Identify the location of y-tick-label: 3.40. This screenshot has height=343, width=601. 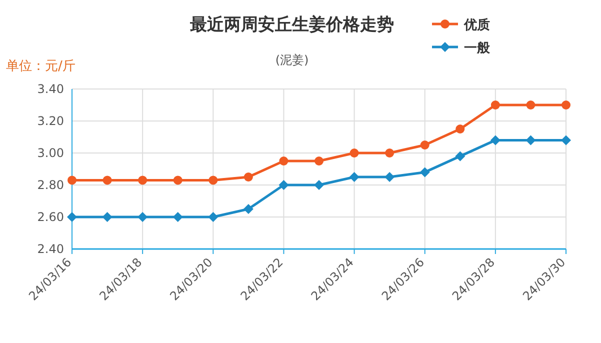
(50, 89).